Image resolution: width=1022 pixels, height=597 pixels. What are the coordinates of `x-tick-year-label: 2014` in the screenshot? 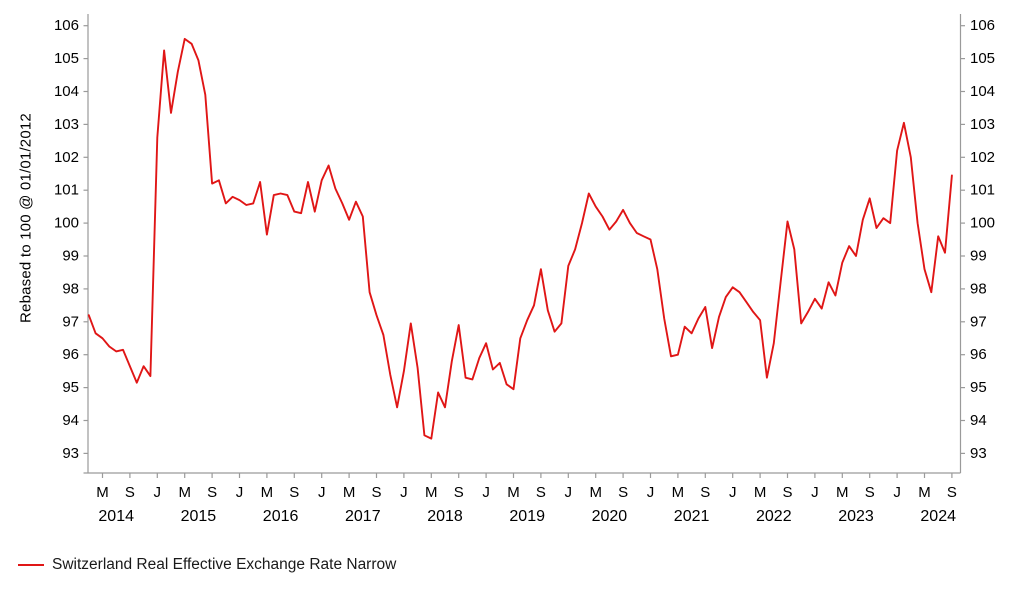 It's located at (116, 516).